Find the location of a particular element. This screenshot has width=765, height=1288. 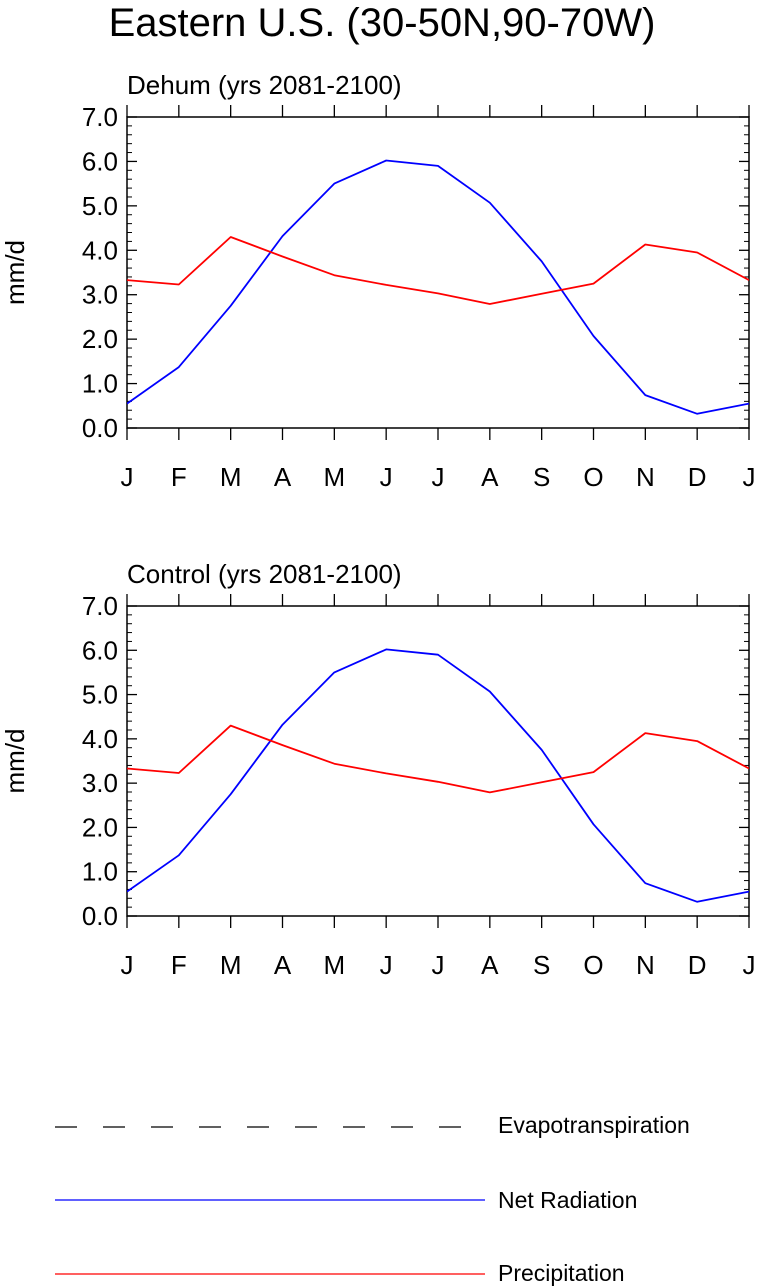

legend-label-evapotranspiration: Evapotranspiration is located at coordinates (594, 1125).